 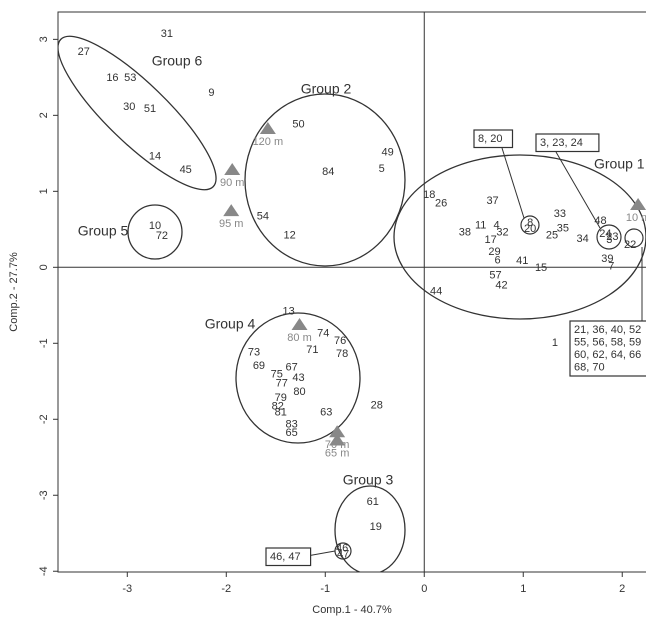 What do you see at coordinates (622, 589) in the screenshot?
I see `x-tick-label: 2` at bounding box center [622, 589].